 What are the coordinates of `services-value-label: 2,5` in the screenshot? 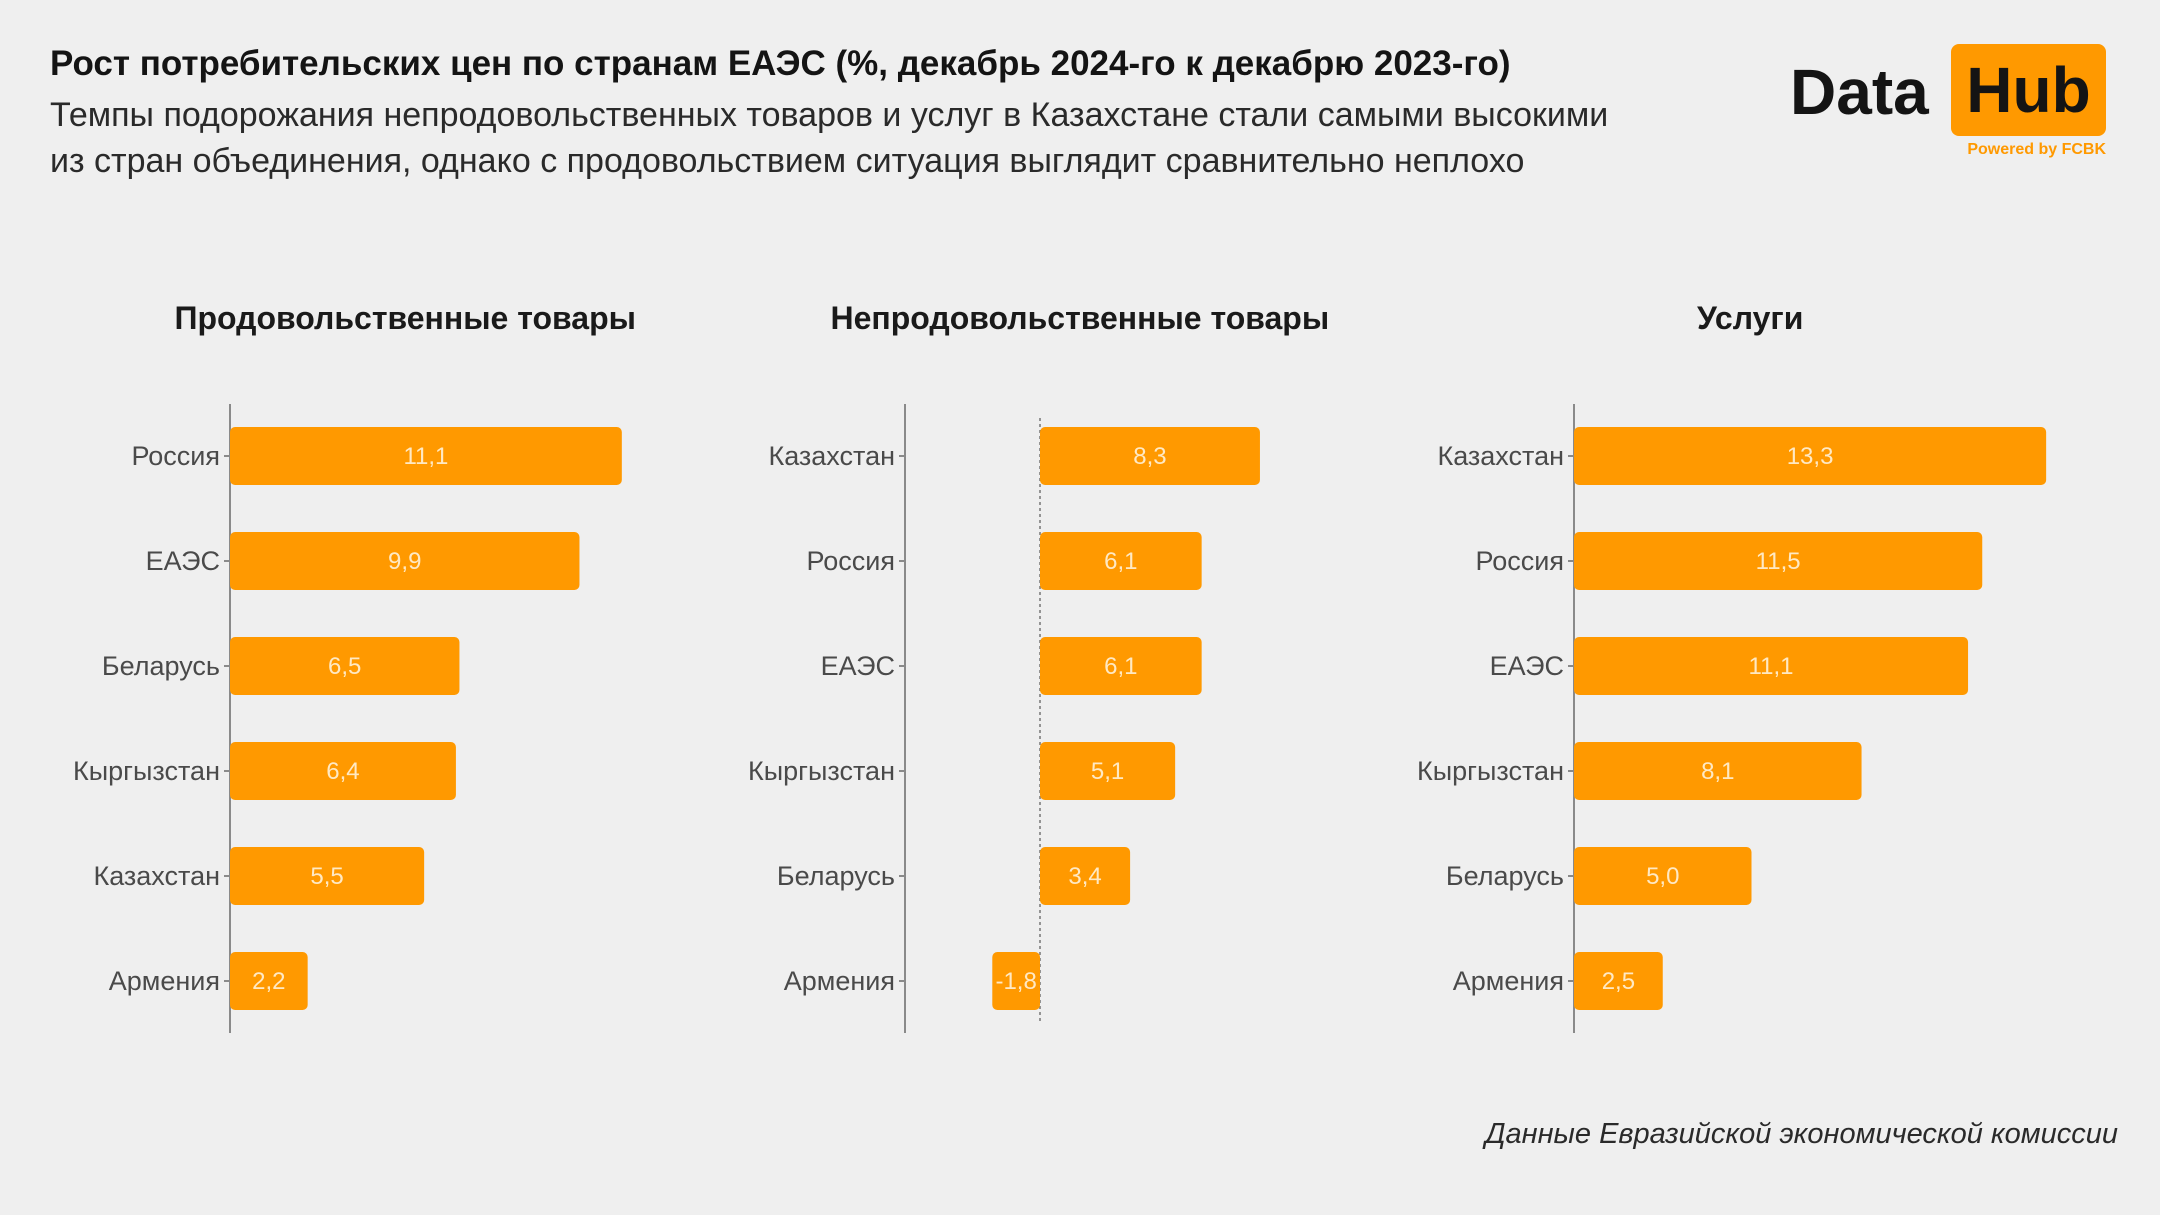 It's located at (1618, 981).